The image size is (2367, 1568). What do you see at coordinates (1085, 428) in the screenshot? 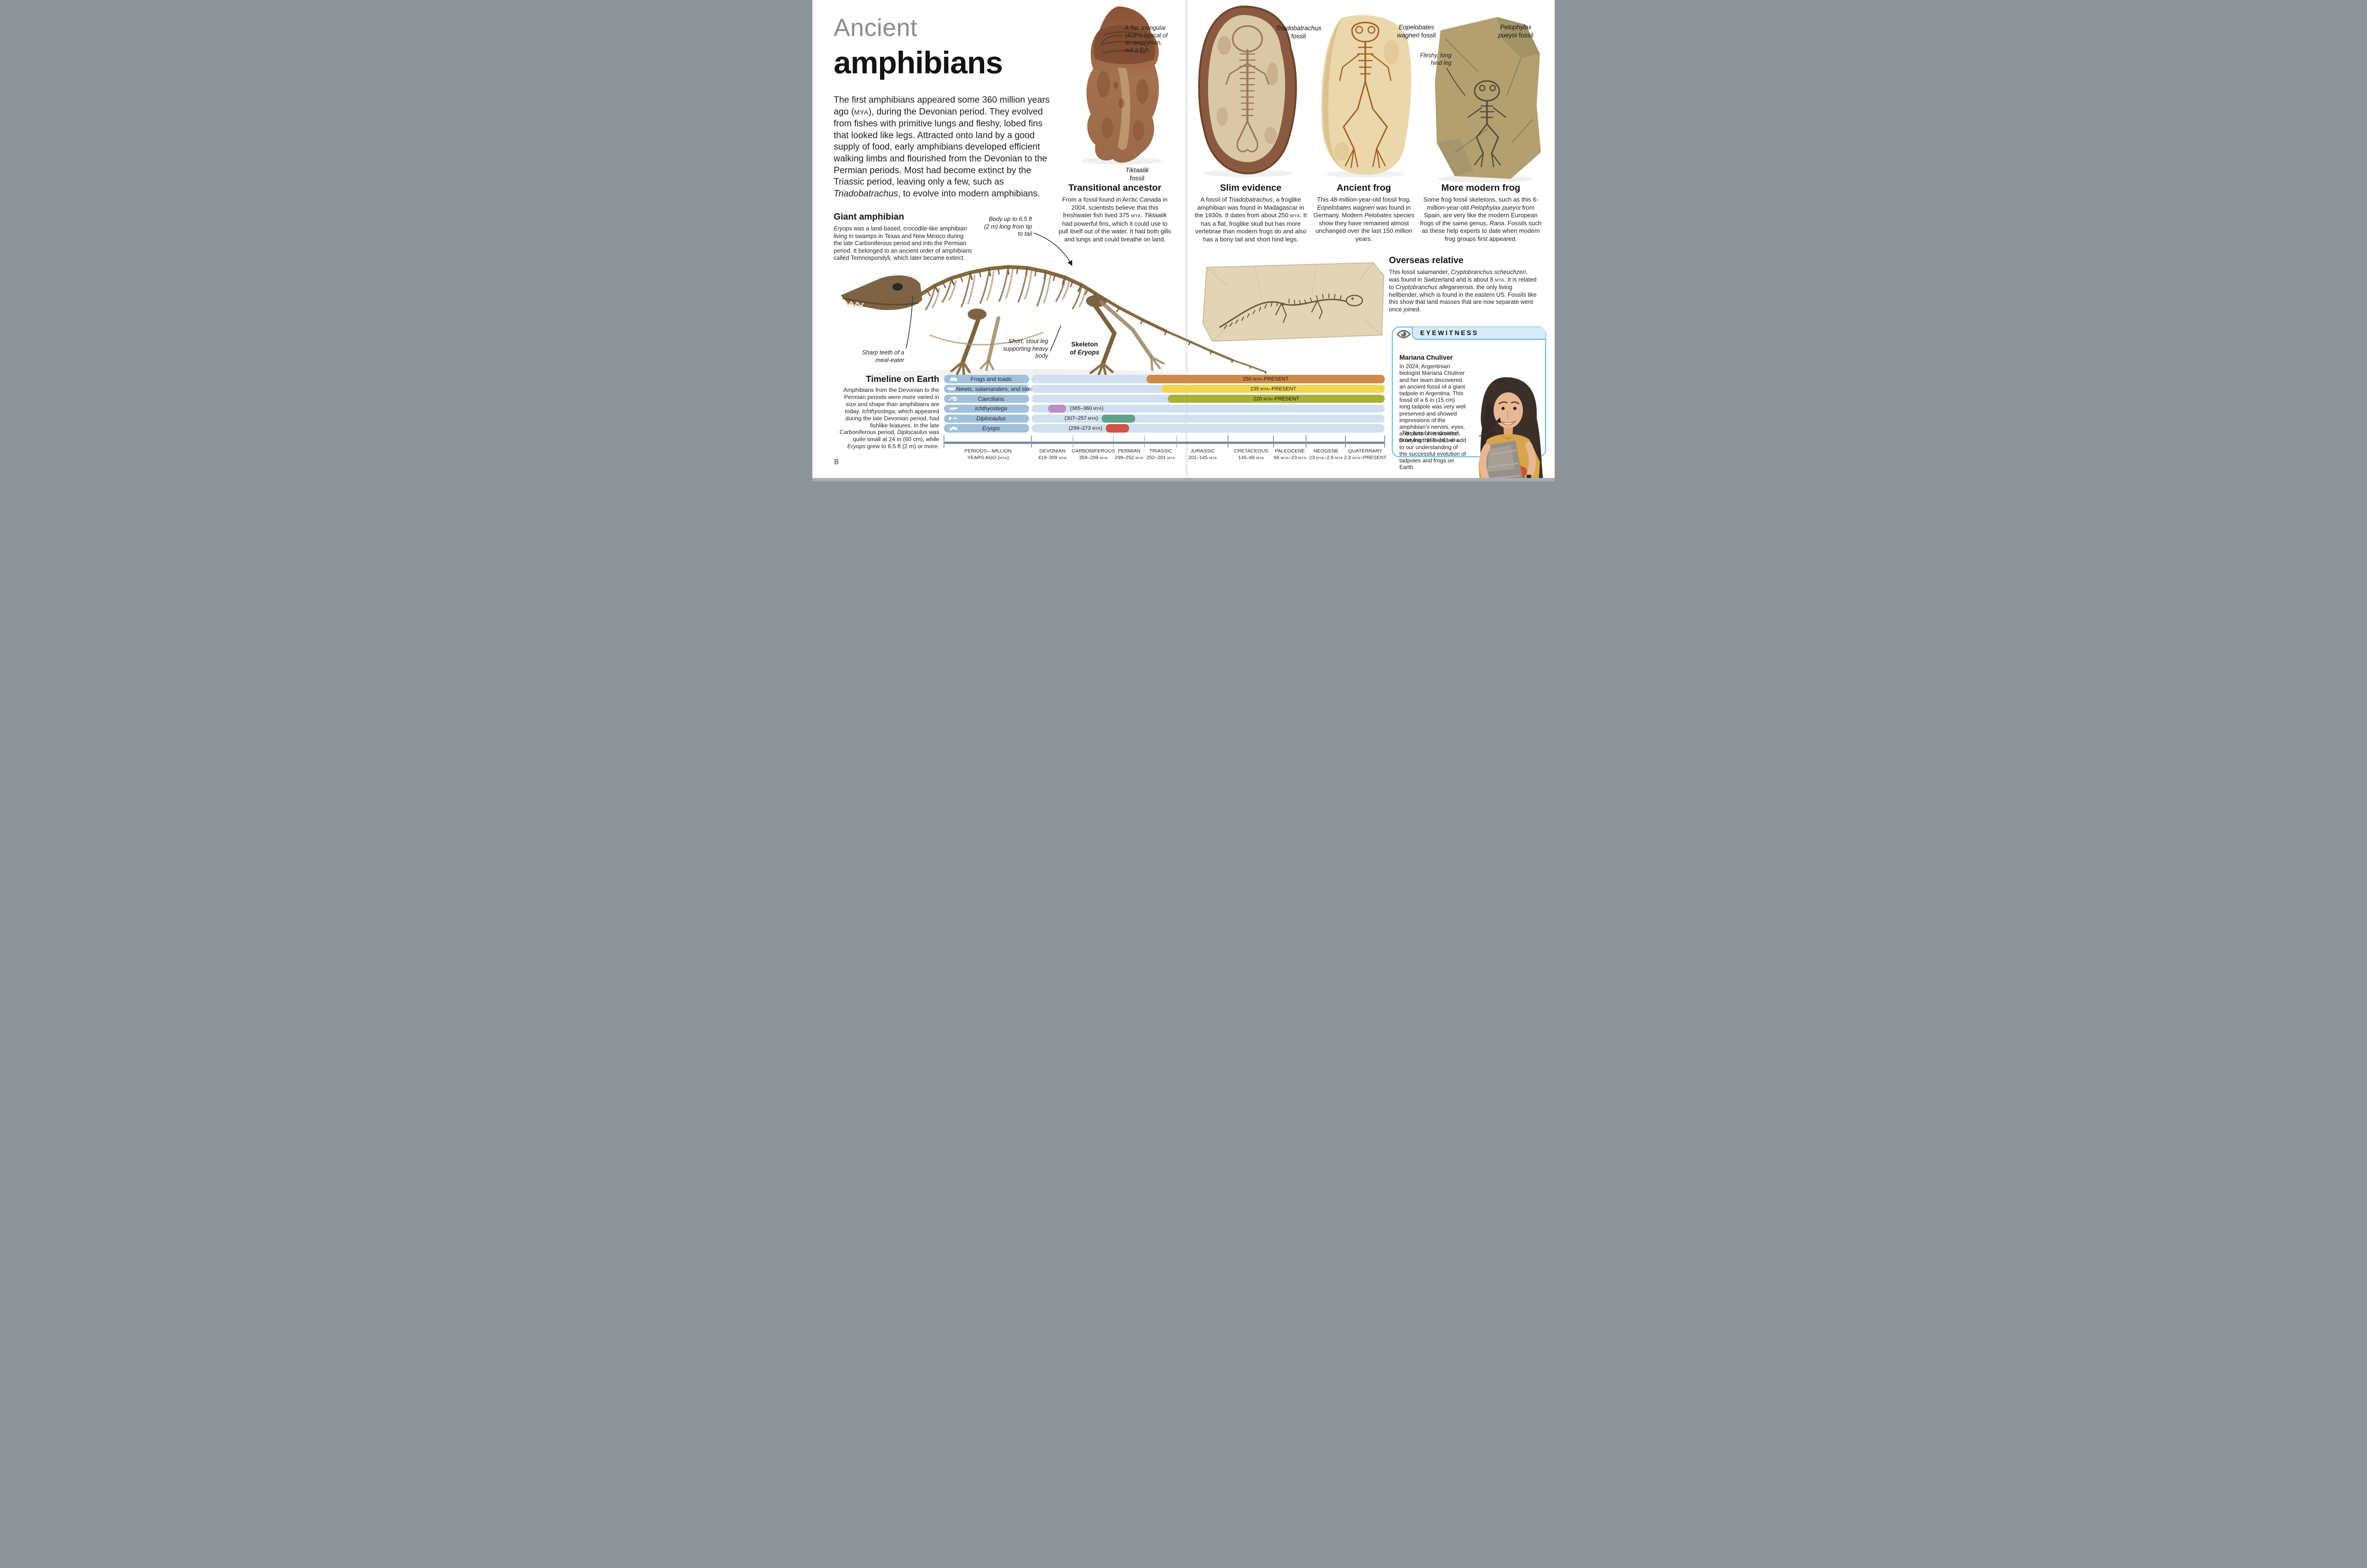
I see `timeline-bar-label: (299–273 MYA)` at bounding box center [1085, 428].